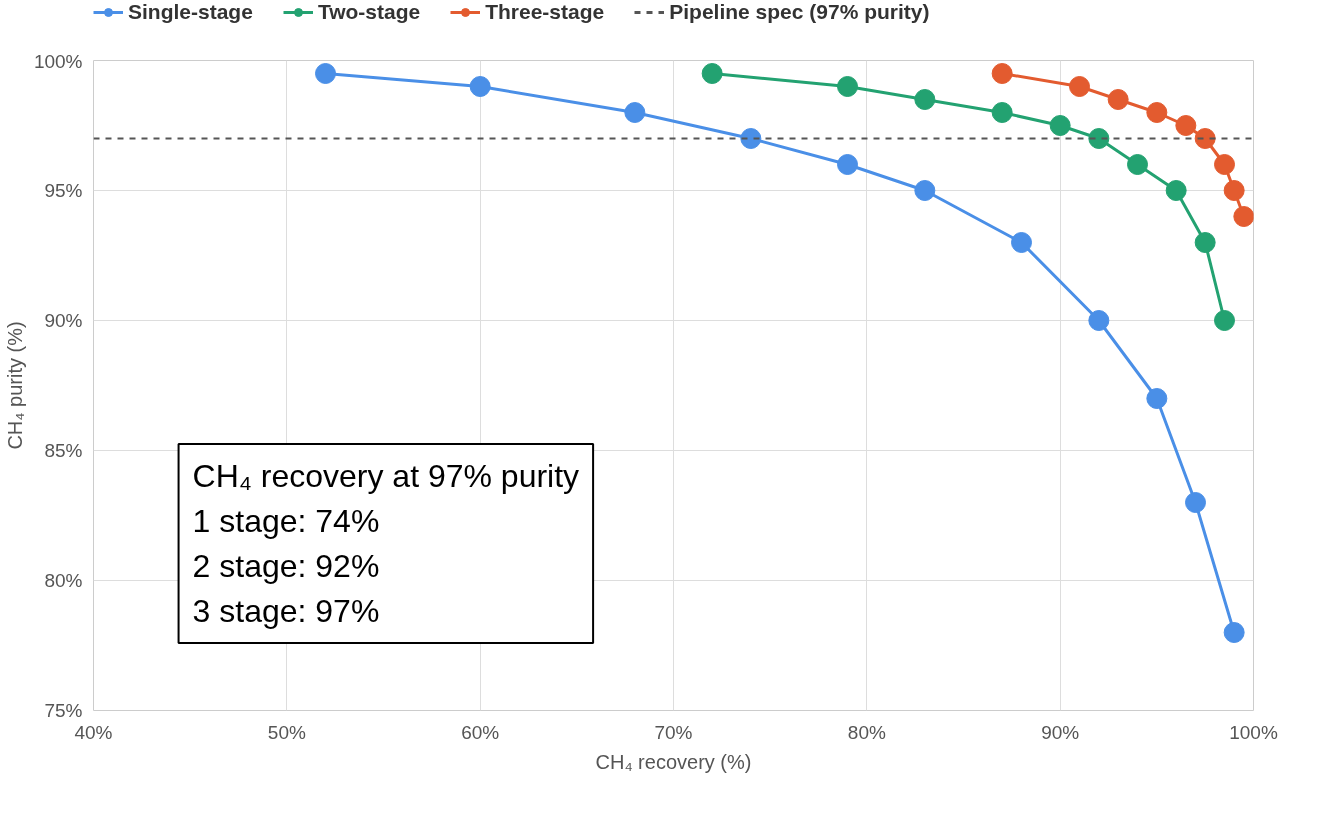 The height and width of the screenshot is (833, 1340). I want to click on y-tick-label: 85%, so click(63, 450).